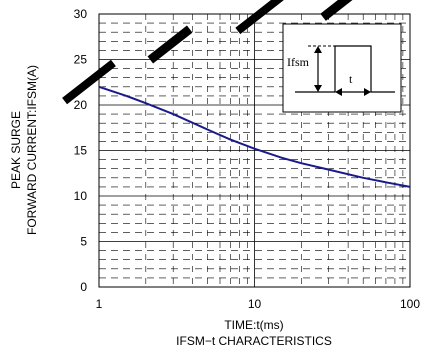 The height and width of the screenshot is (352, 427). Describe the element at coordinates (253, 325) in the screenshot. I see `x-axis-title: TIME:t(ms)` at that location.